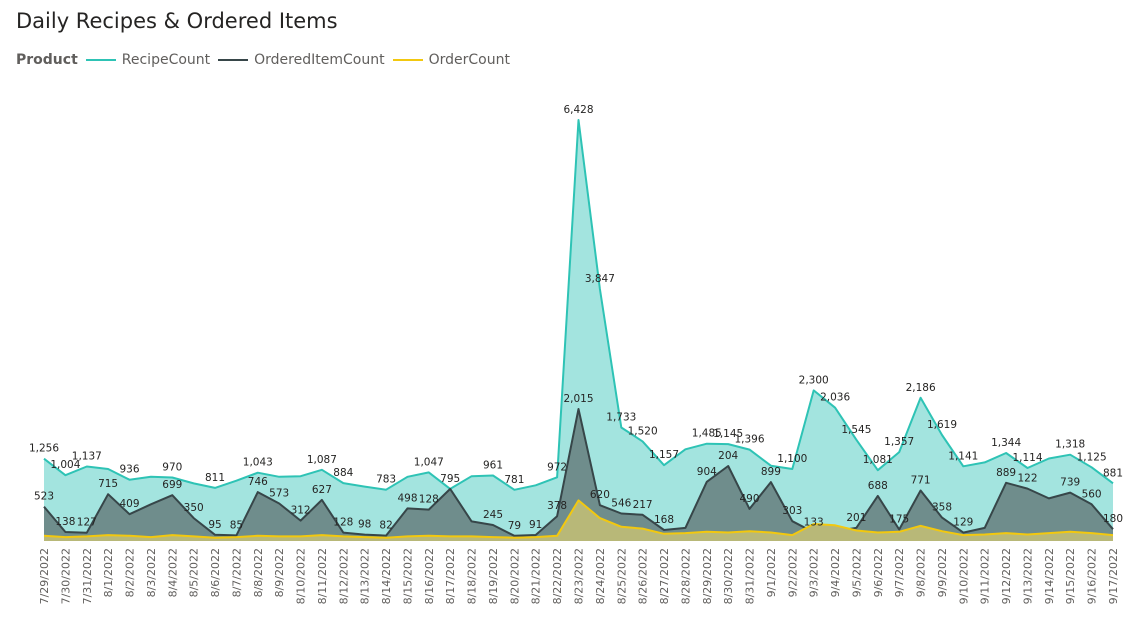 This screenshot has width=1132, height=620. What do you see at coordinates (1113, 576) in the screenshot?
I see `x-tick-label: 9/17/2022` at bounding box center [1113, 576].